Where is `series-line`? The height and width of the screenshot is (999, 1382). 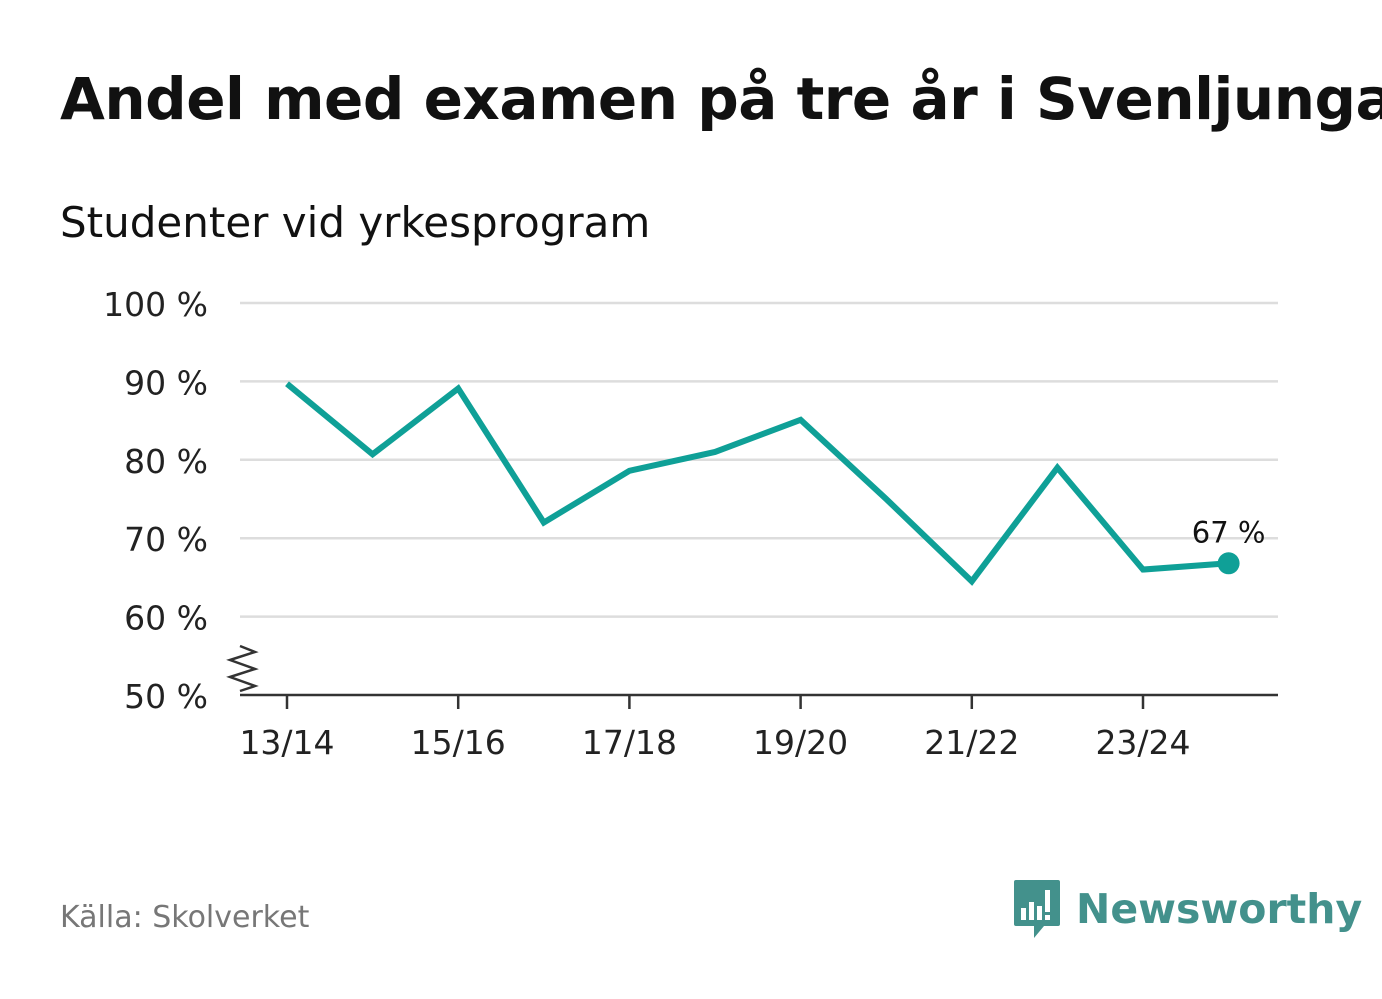 series-line is located at coordinates (757, 483).